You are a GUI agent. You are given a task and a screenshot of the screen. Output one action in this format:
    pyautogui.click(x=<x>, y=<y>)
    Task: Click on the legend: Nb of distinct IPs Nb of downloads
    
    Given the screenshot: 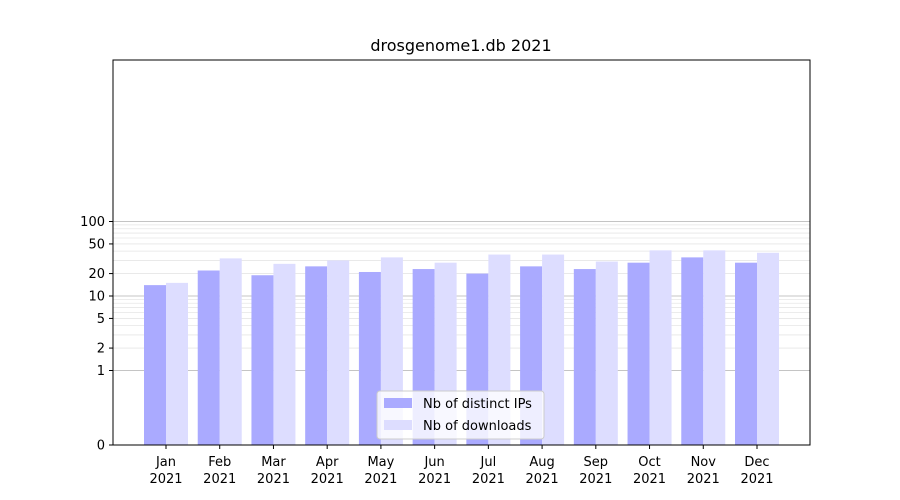 What is the action you would take?
    pyautogui.click(x=460, y=415)
    